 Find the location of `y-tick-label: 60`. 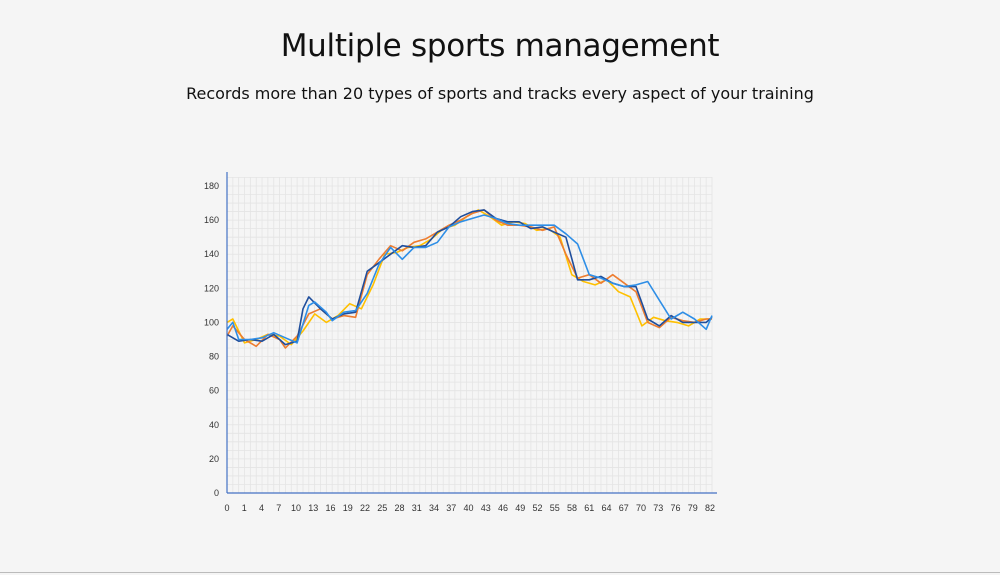

y-tick-label: 60 is located at coordinates (214, 391).